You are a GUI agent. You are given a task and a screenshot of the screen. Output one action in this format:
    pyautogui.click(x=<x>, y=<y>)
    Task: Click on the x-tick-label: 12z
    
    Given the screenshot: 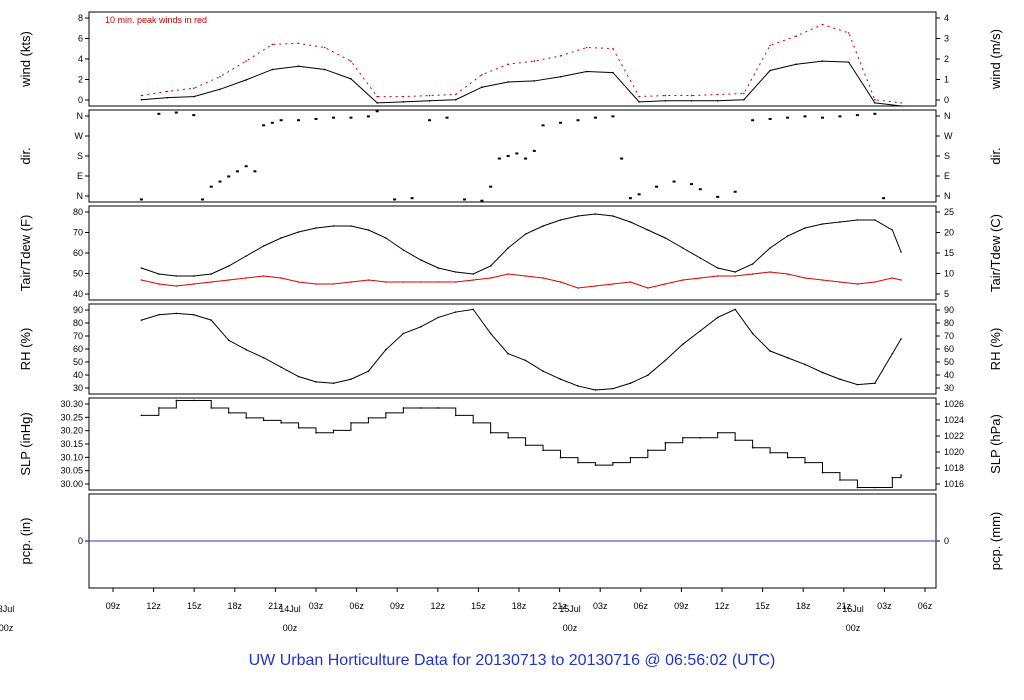 What is the action you would take?
    pyautogui.click(x=722, y=606)
    